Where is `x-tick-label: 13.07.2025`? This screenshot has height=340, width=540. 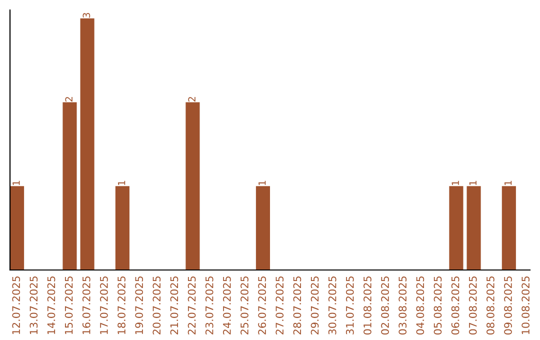 x-tick-label: 13.07.2025 is located at coordinates (34, 305).